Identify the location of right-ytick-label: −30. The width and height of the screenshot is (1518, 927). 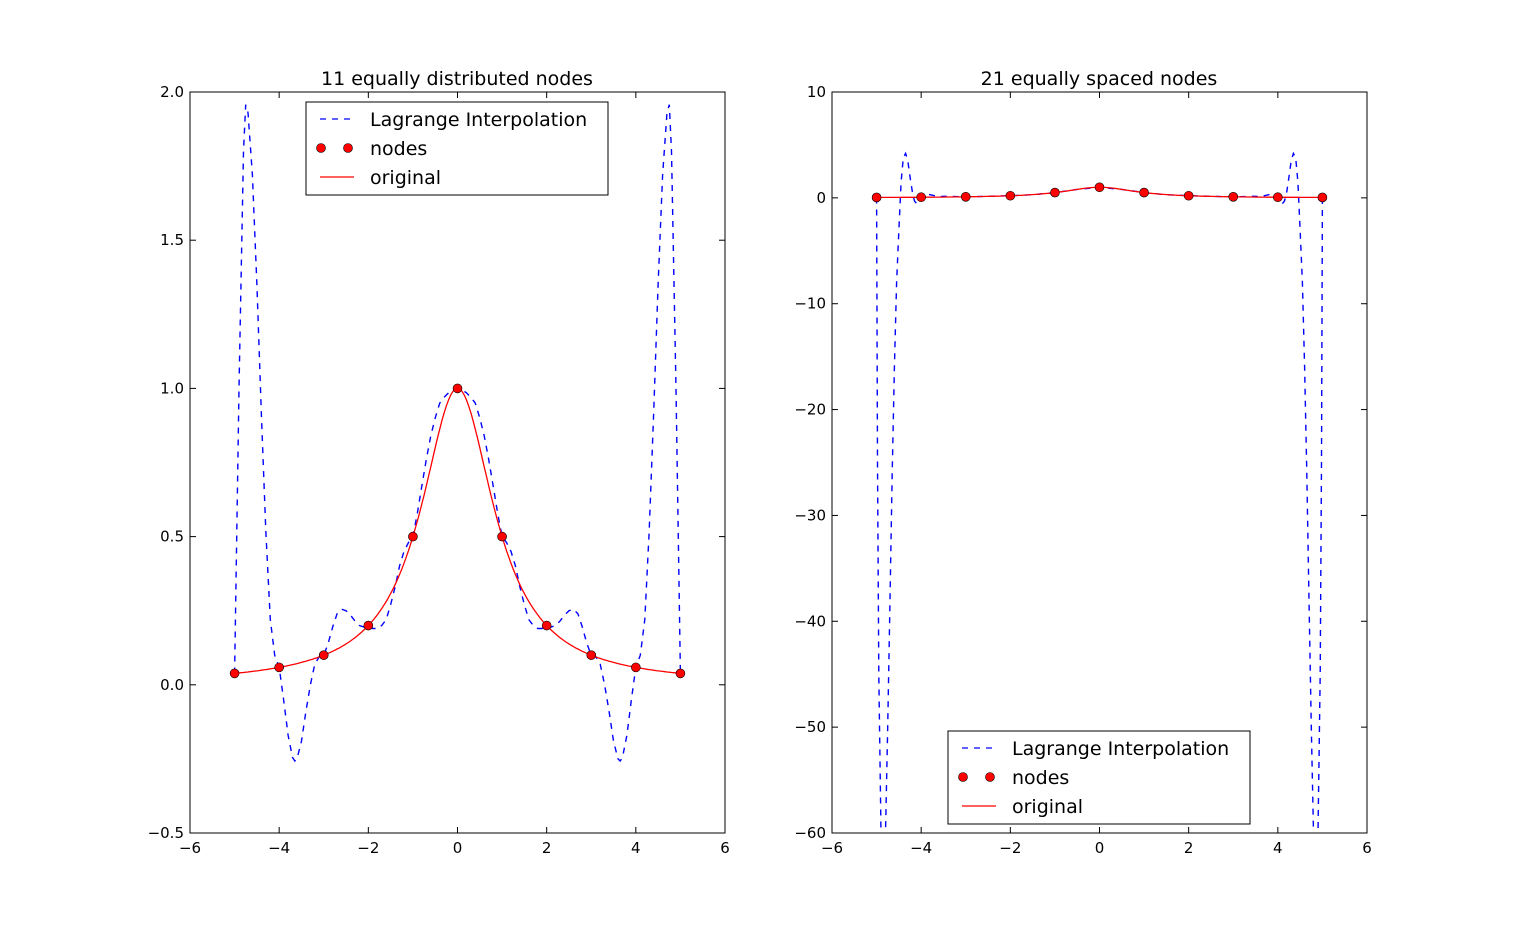
(810, 515).